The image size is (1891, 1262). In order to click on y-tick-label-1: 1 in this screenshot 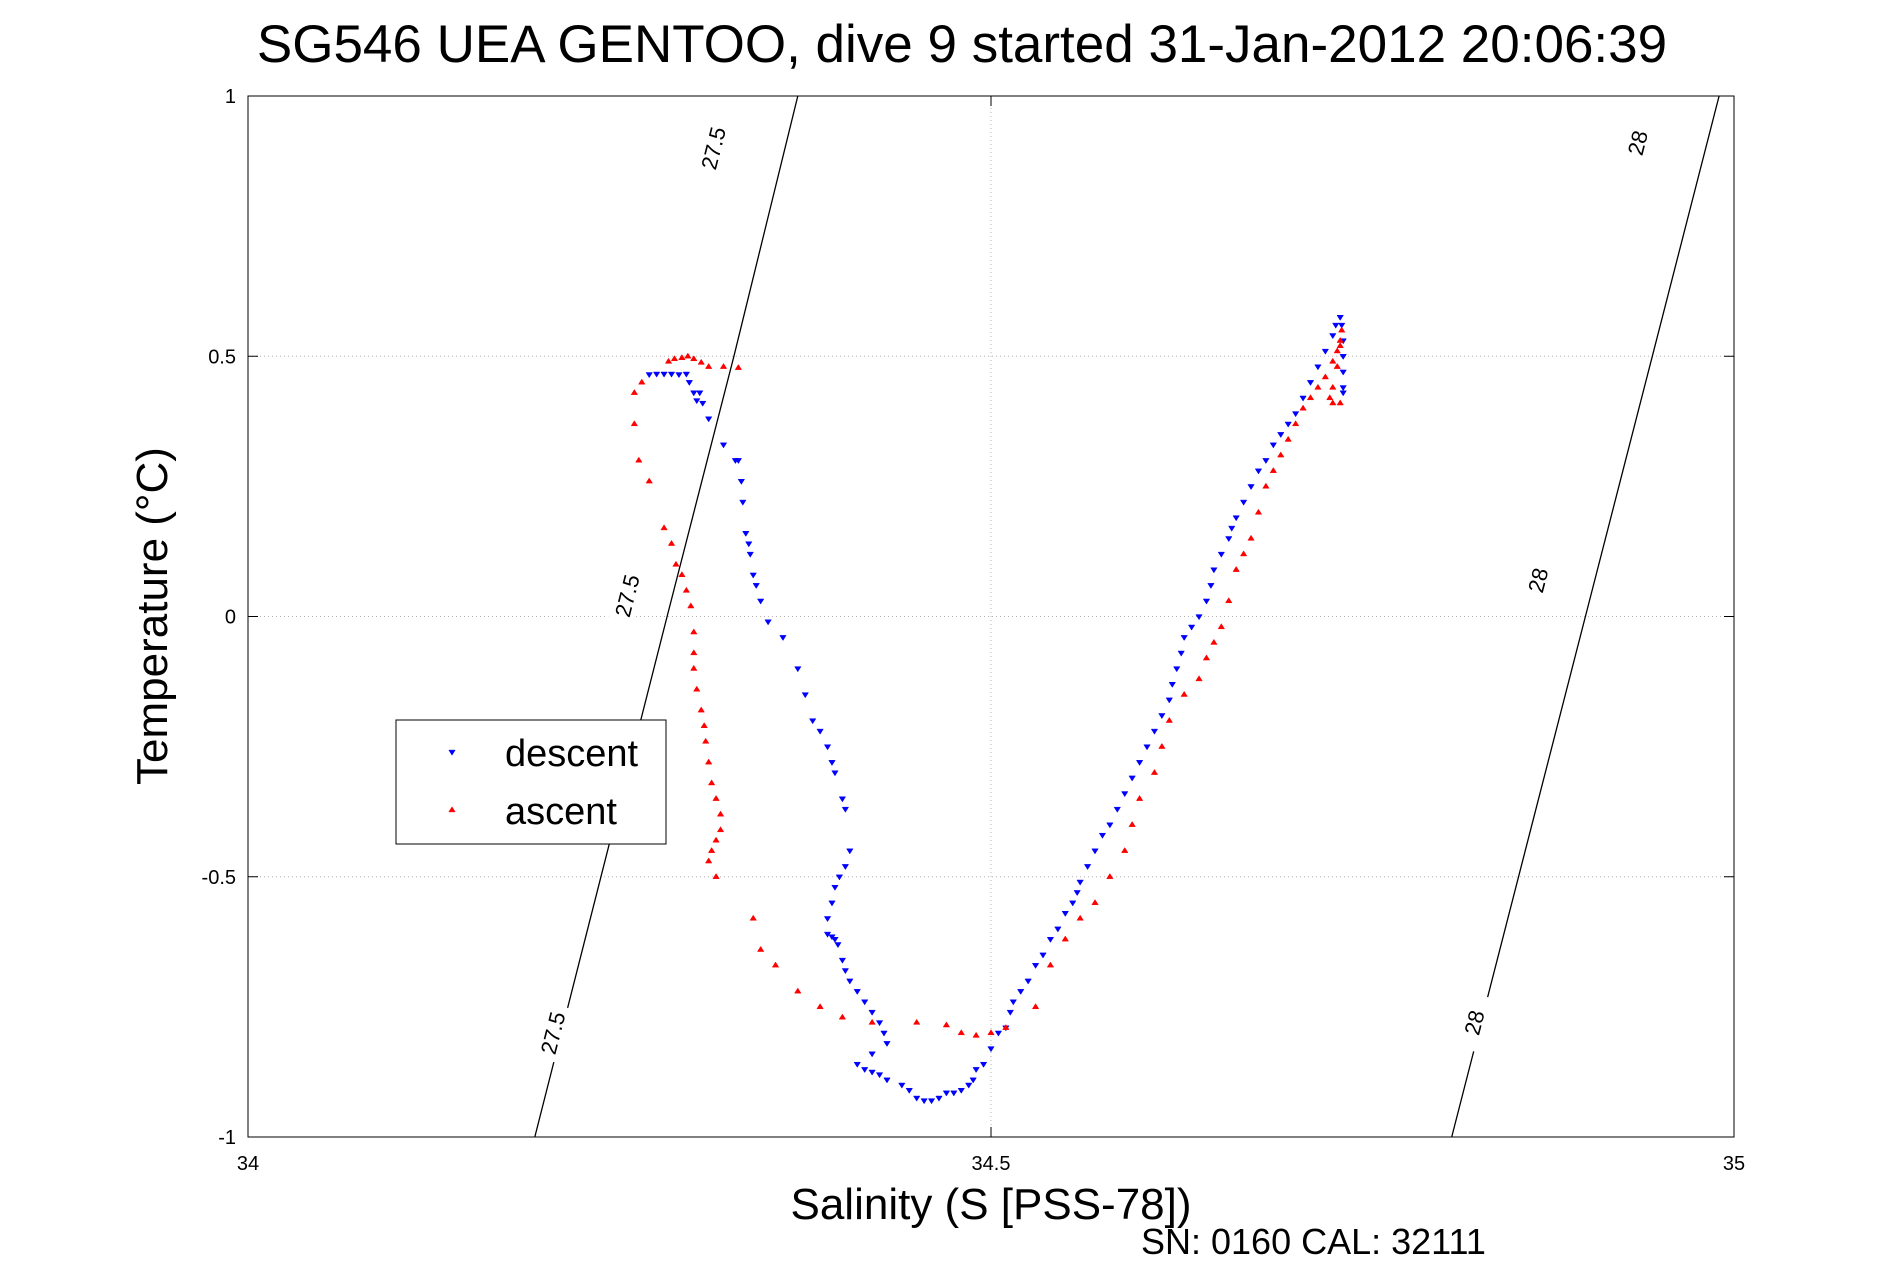, I will do `click(230, 97)`.